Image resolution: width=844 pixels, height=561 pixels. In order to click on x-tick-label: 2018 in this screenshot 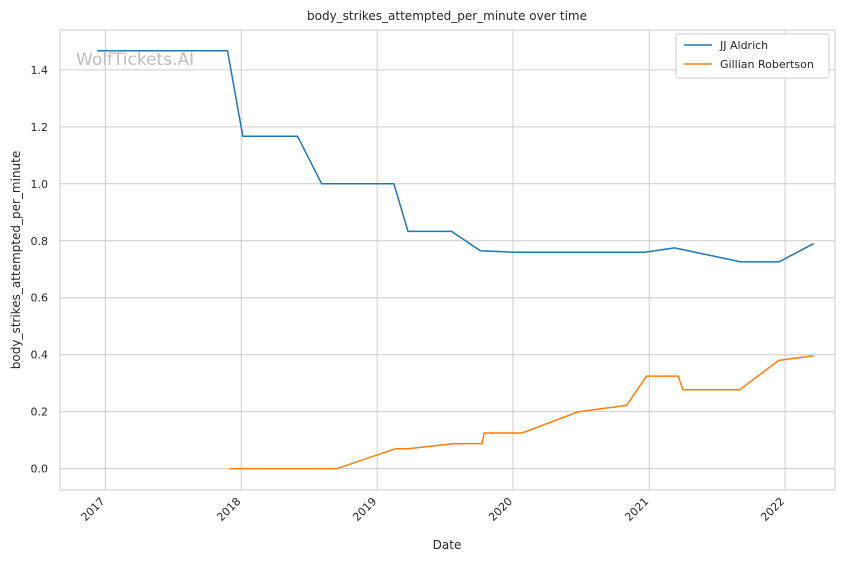, I will do `click(228, 509)`.